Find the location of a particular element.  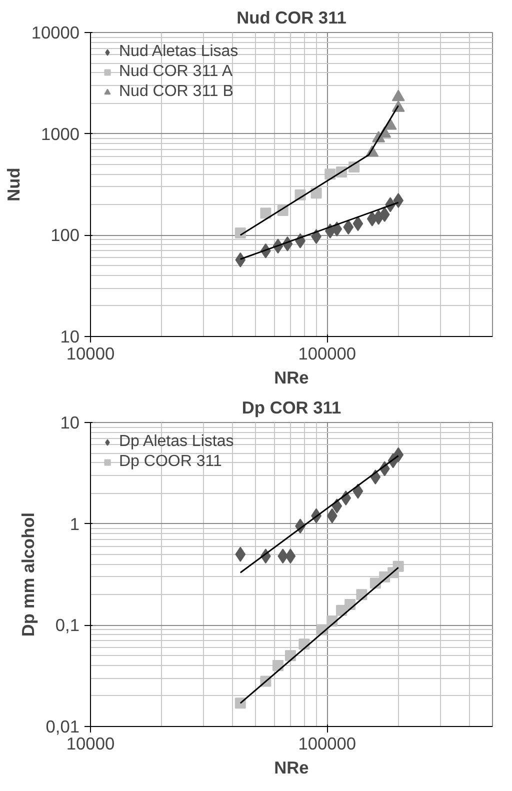

y-tick-label: 1000 is located at coordinates (60, 134).